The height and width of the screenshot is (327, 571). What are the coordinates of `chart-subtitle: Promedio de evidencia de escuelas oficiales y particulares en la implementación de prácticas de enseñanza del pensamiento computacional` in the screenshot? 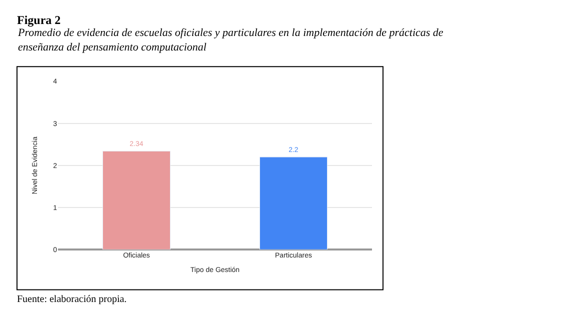 It's located at (230, 40).